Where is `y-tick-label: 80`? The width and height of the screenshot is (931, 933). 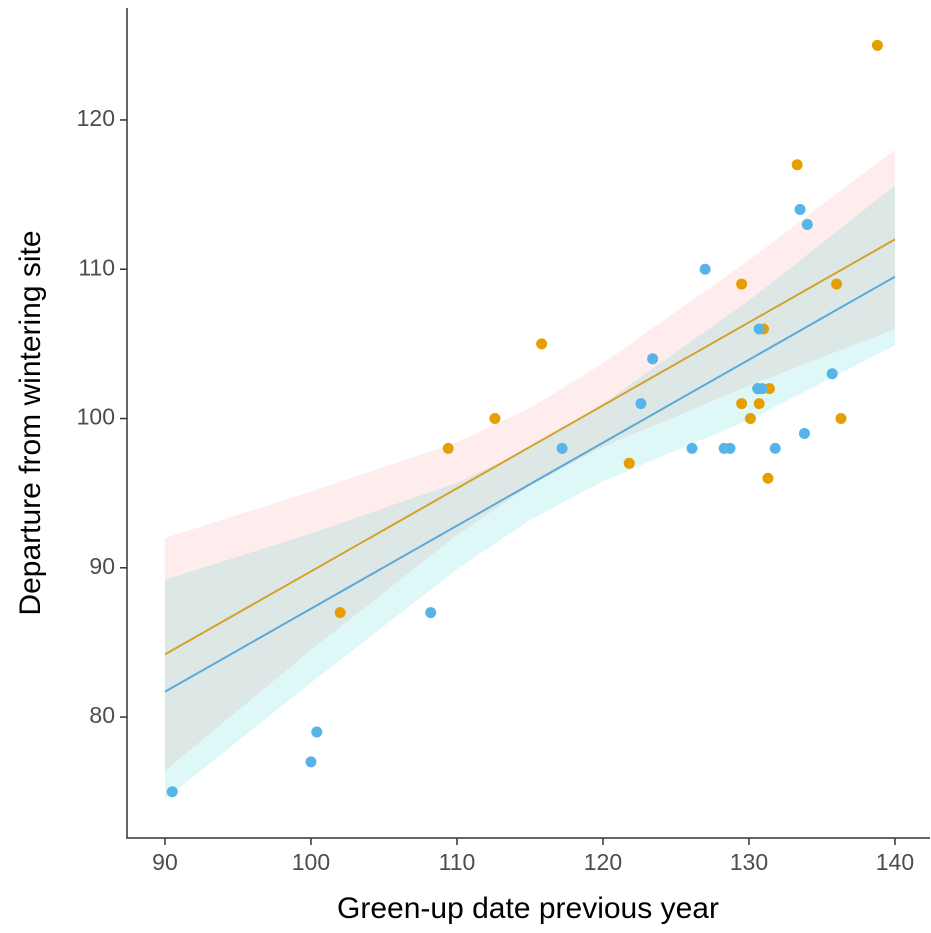
y-tick-label: 80 is located at coordinates (102, 715).